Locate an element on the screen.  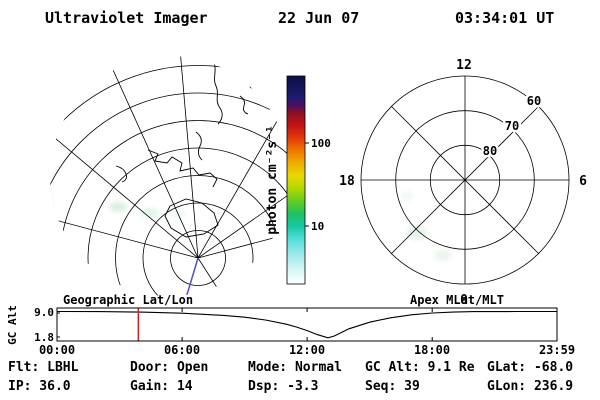
footer-flt: Flt: LBHL is located at coordinates (43, 367).